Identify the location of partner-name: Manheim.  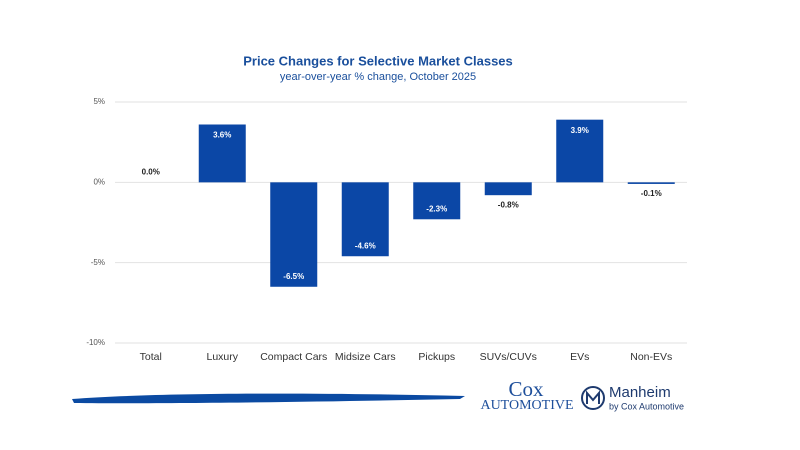
(640, 392).